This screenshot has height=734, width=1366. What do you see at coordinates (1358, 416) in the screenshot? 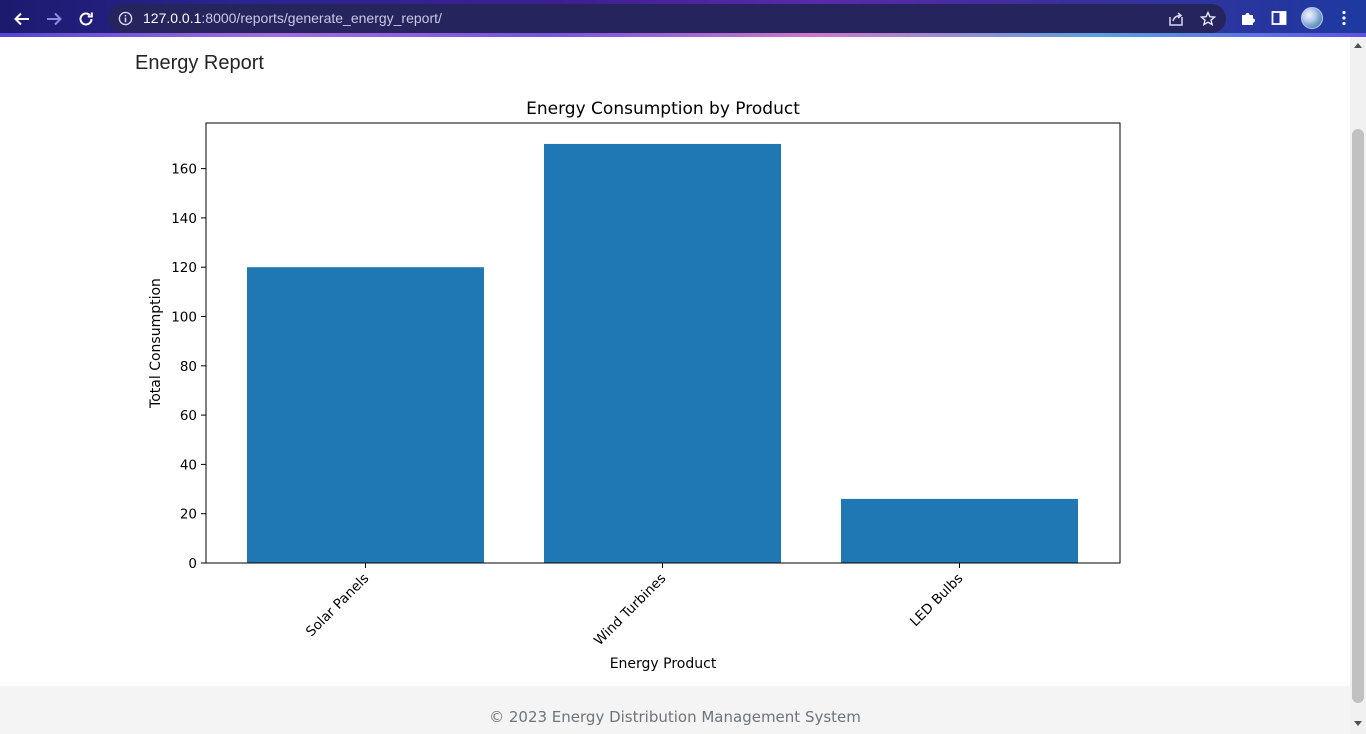
I see `scroll-thumb` at bounding box center [1358, 416].